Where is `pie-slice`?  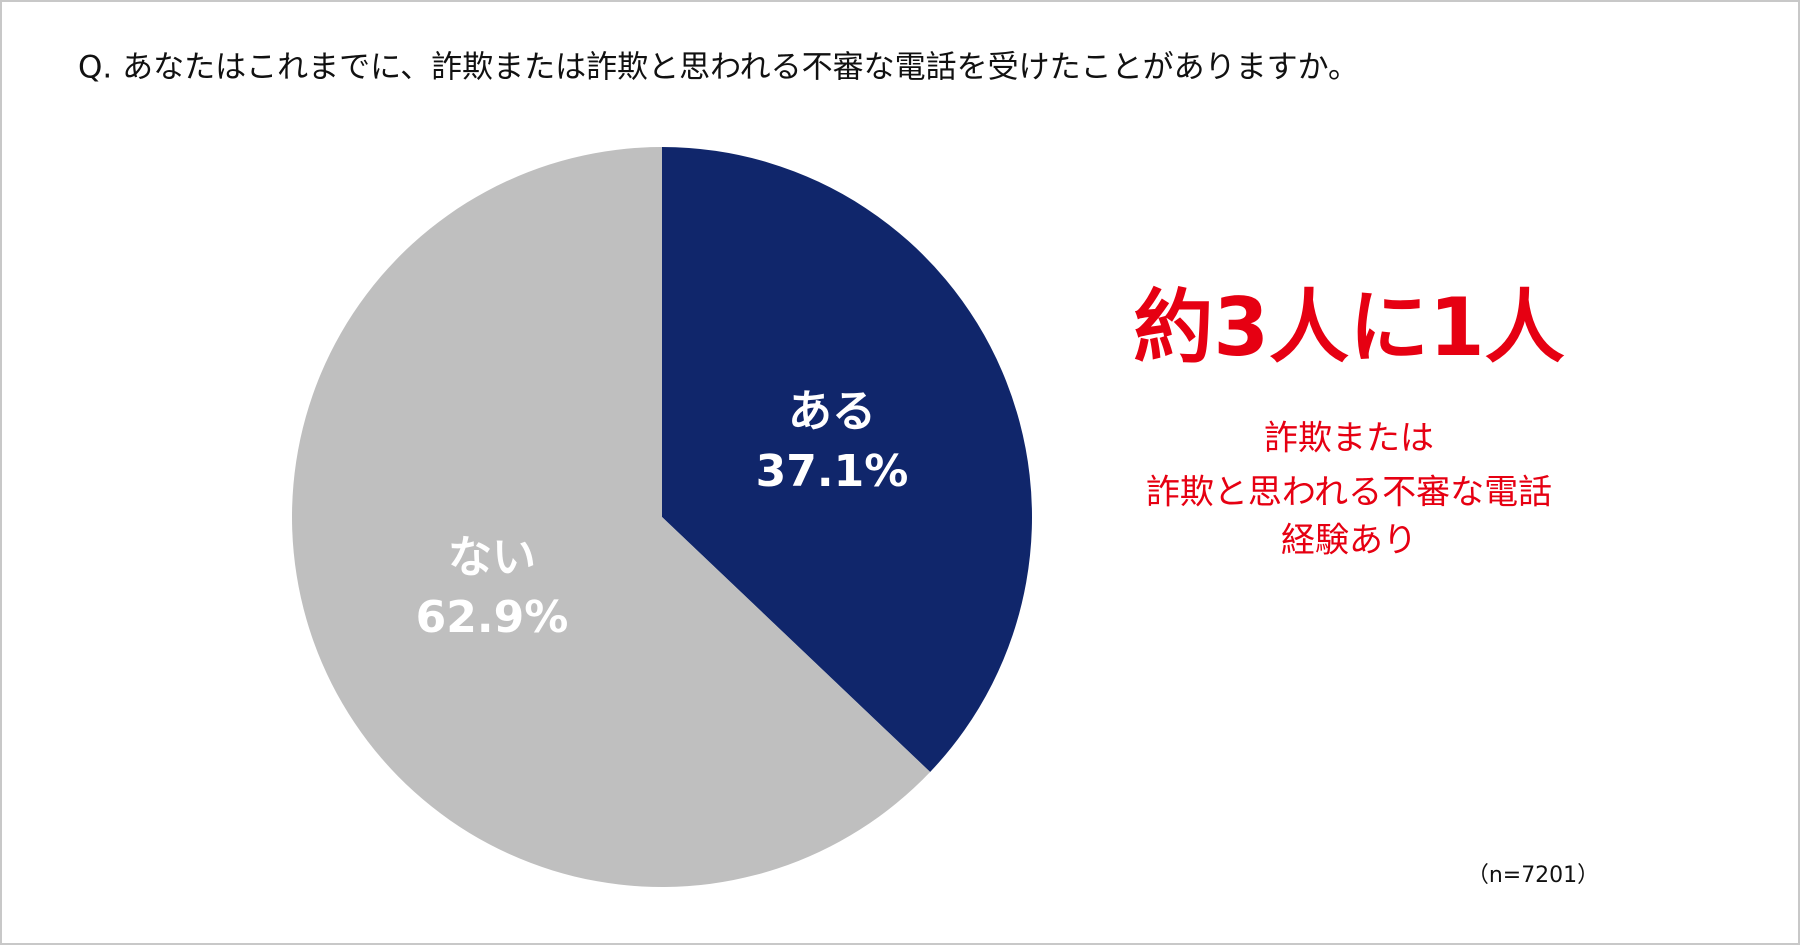
pie-slice is located at coordinates (847, 459).